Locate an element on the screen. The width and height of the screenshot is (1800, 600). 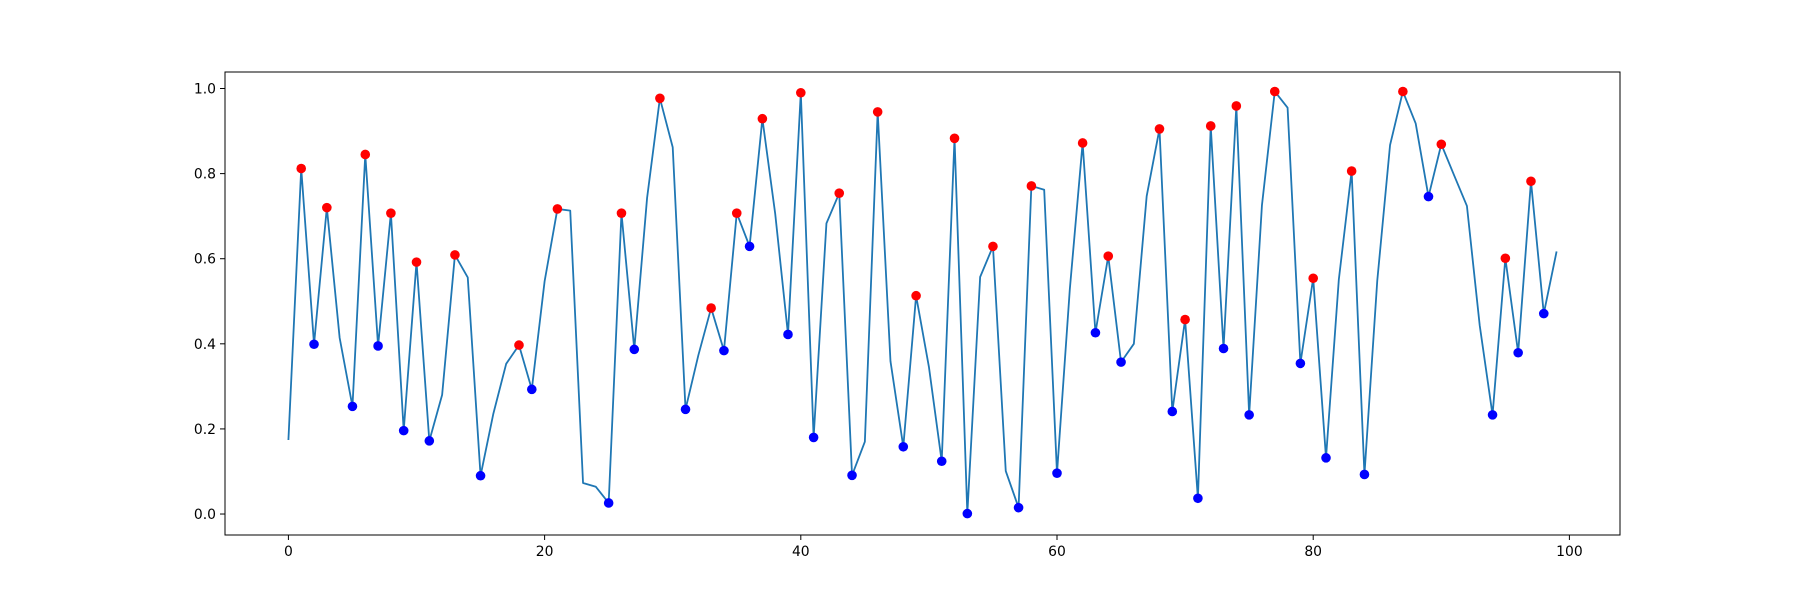
x-axis: 0 20 40 60 80 100 is located at coordinates (933, 547).